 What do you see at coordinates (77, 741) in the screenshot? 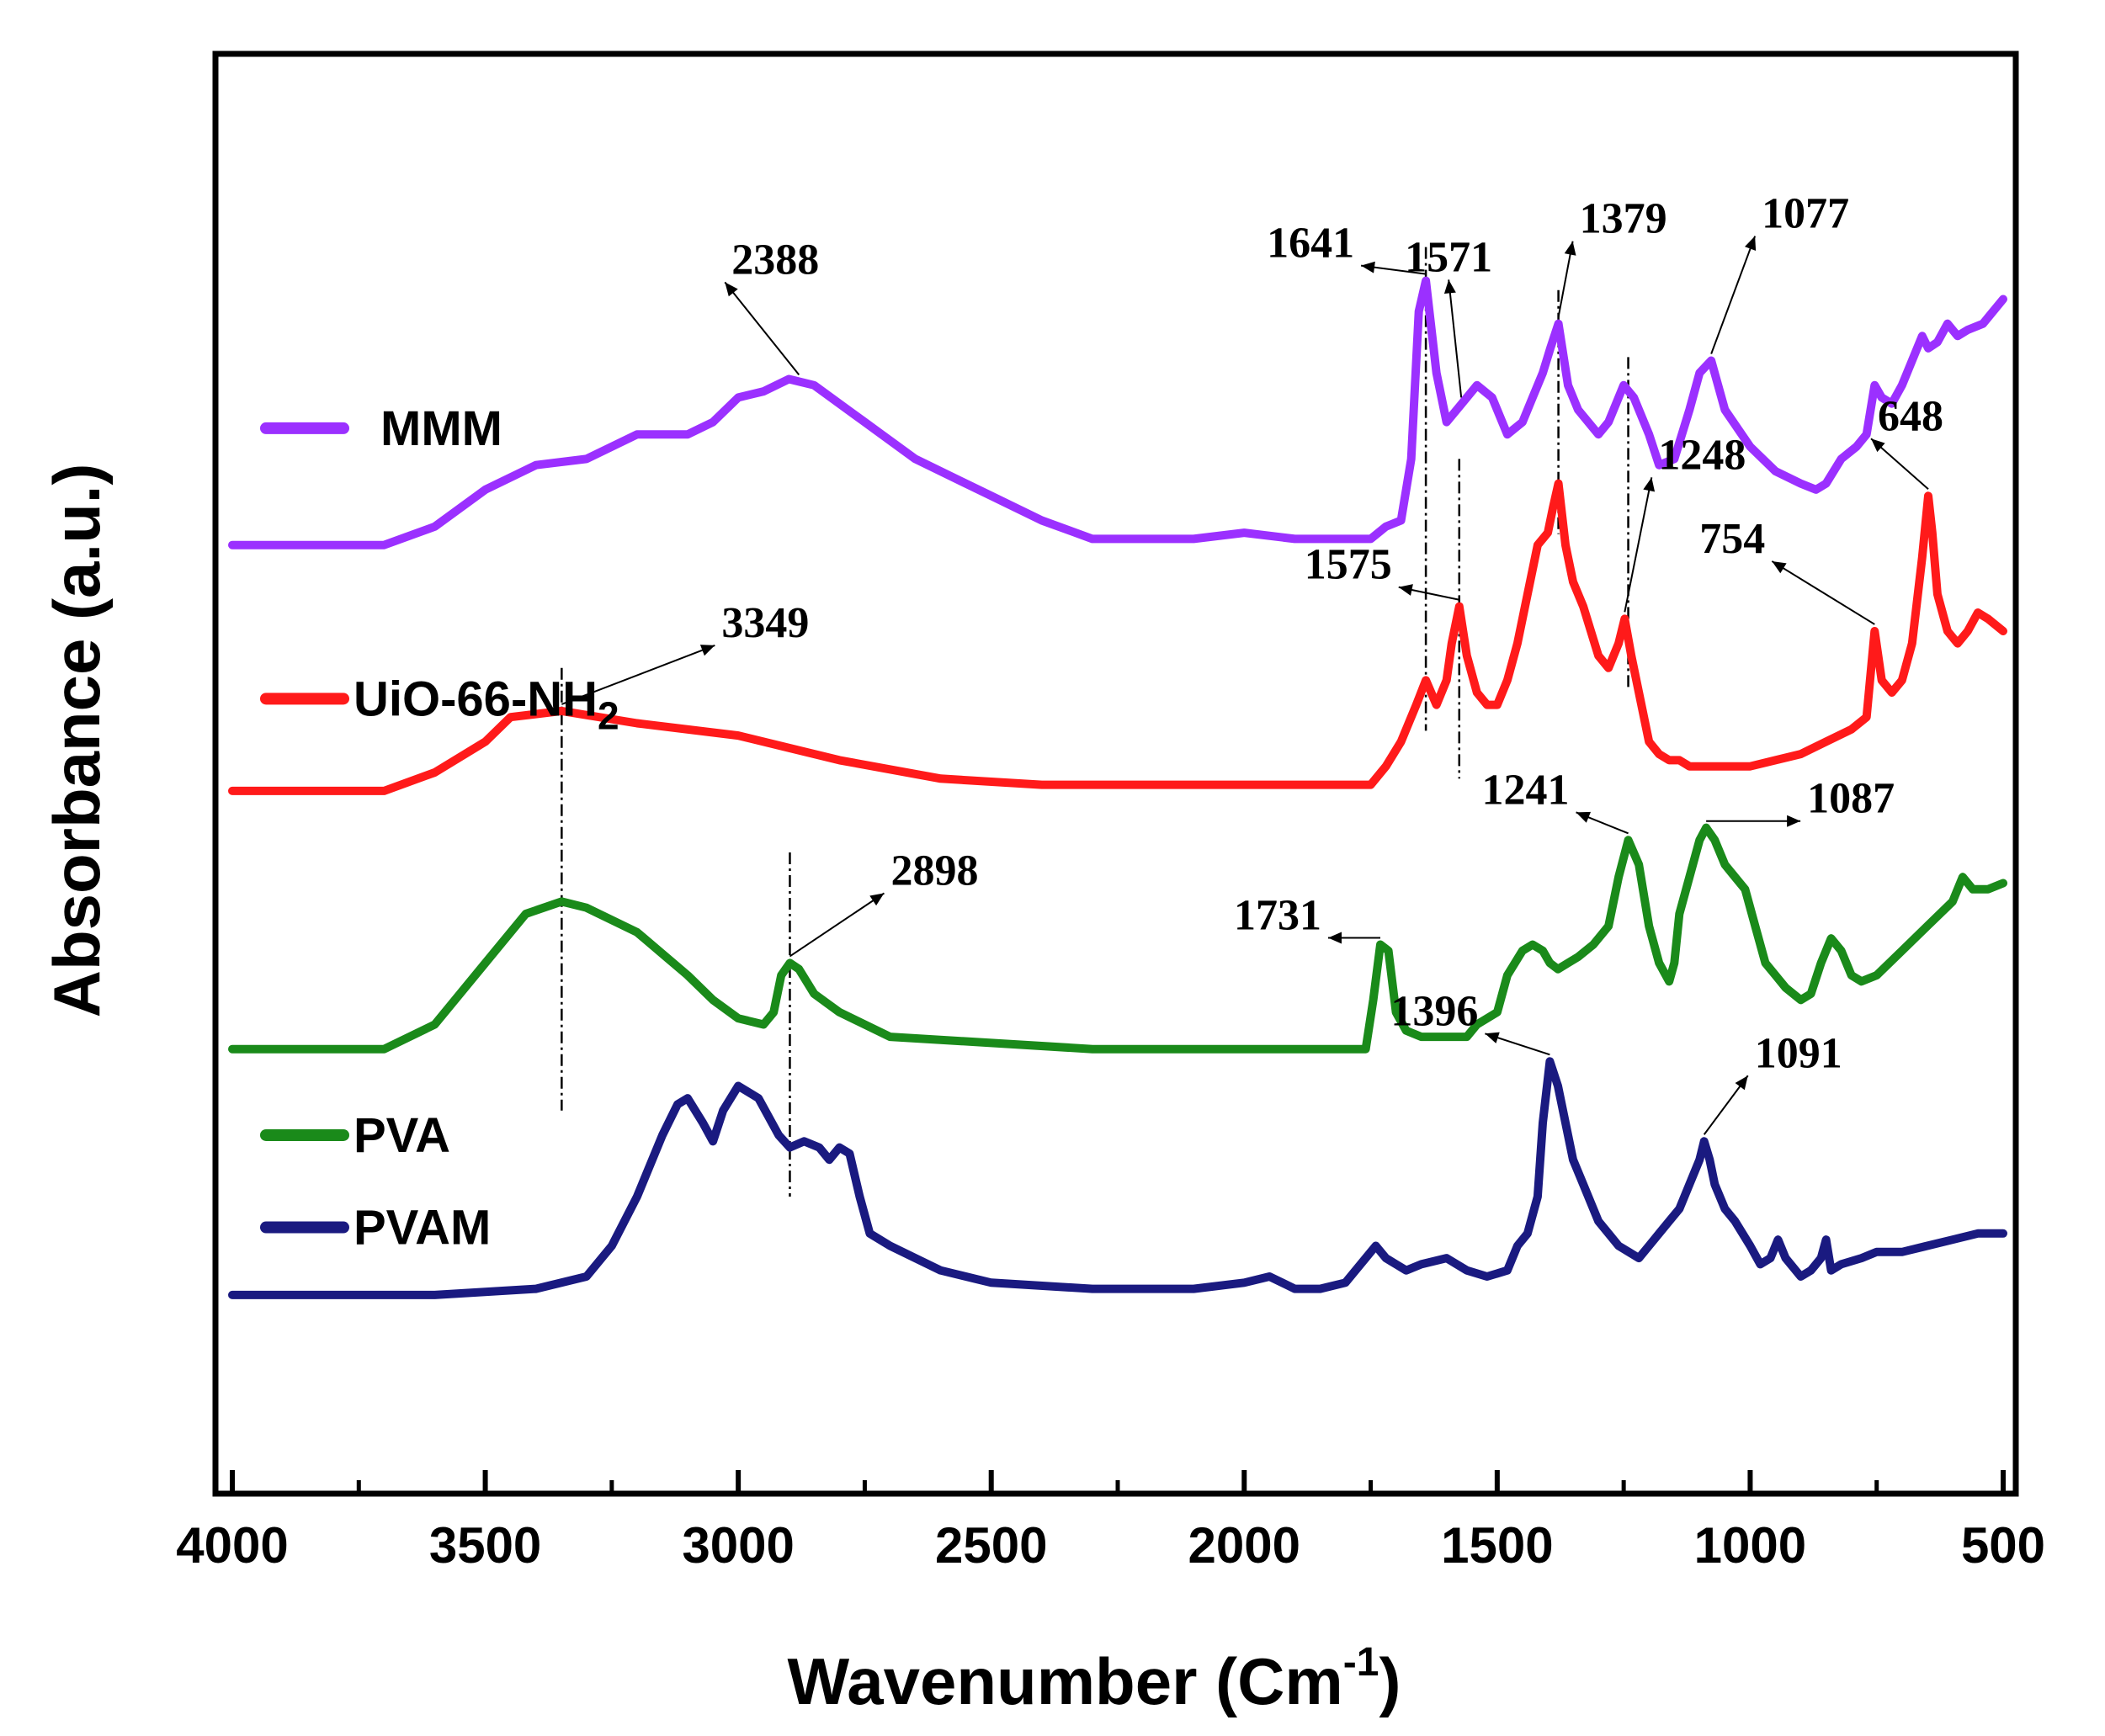
I see `y-axis-title: Absorbance (a.u.)` at bounding box center [77, 741].